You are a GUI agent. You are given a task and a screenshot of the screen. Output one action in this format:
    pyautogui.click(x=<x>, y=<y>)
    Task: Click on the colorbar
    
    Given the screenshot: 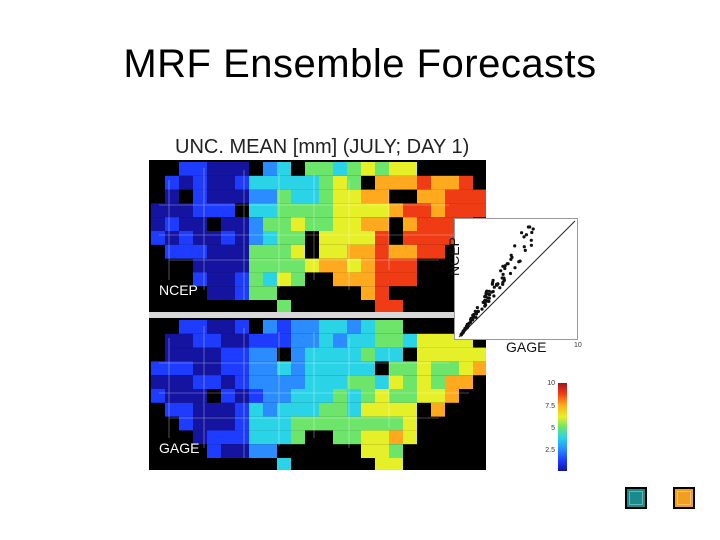 What is the action you would take?
    pyautogui.click(x=562, y=427)
    